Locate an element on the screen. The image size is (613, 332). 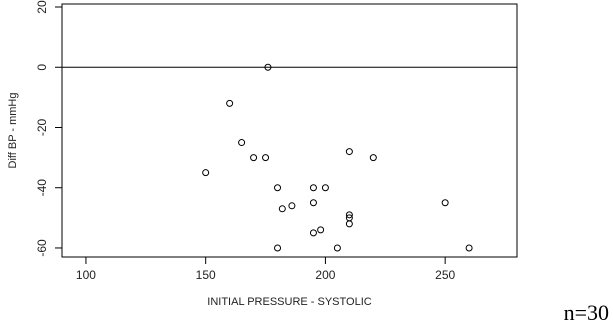
x-tick-label: 250 is located at coordinates (445, 275).